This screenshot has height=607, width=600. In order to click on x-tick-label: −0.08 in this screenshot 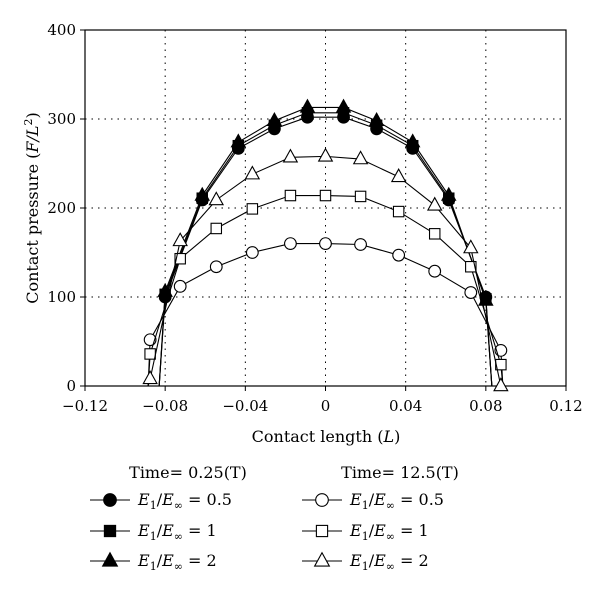, I will do `click(165, 406)`.